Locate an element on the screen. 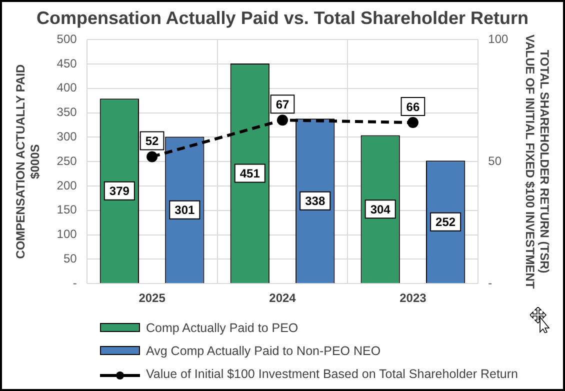  y-axis-title: COMPENSATION ACTUALLY PAID $000S is located at coordinates (28, 161).